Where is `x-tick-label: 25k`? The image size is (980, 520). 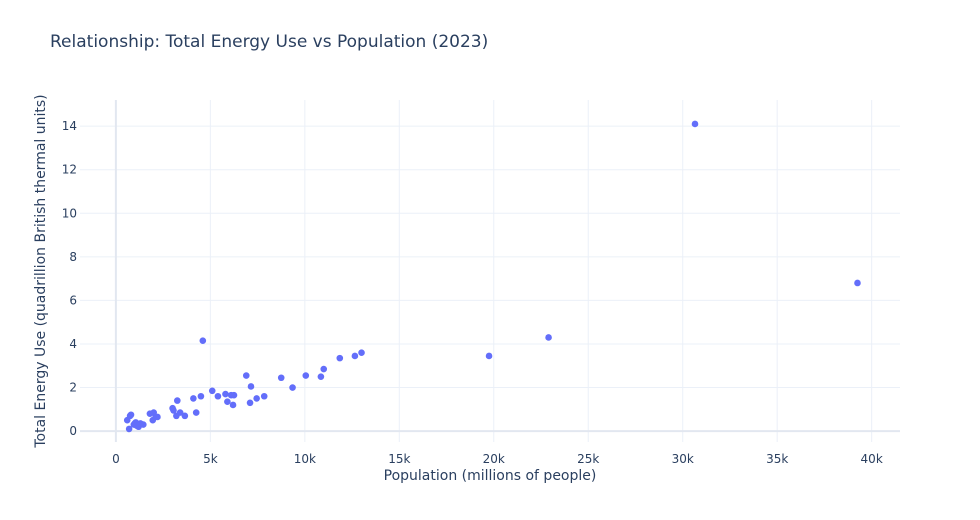 x-tick-label: 25k is located at coordinates (588, 459).